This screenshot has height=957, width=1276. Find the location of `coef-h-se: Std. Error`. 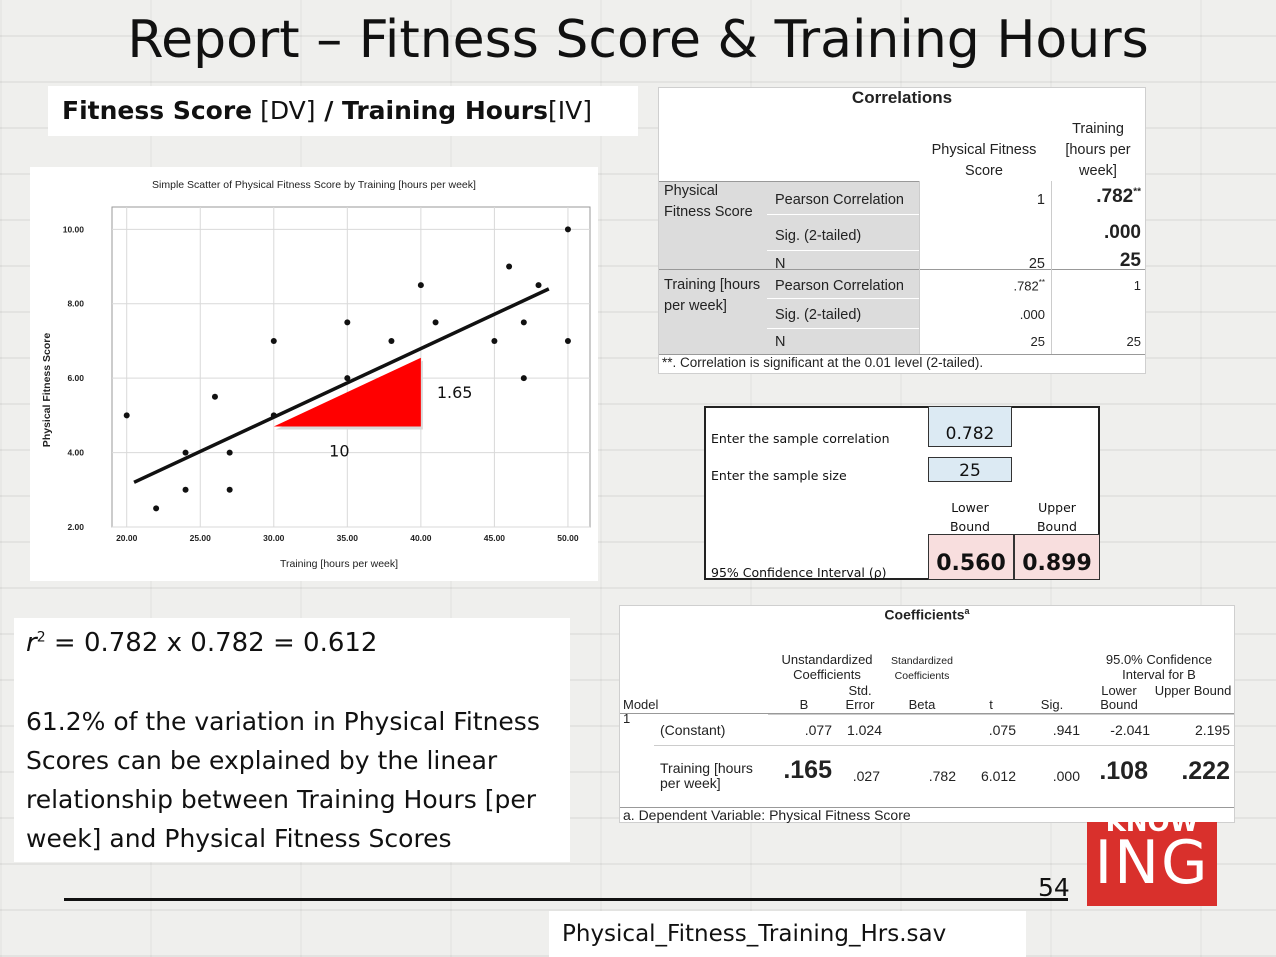

coef-h-se: Std. Error is located at coordinates (860, 697).